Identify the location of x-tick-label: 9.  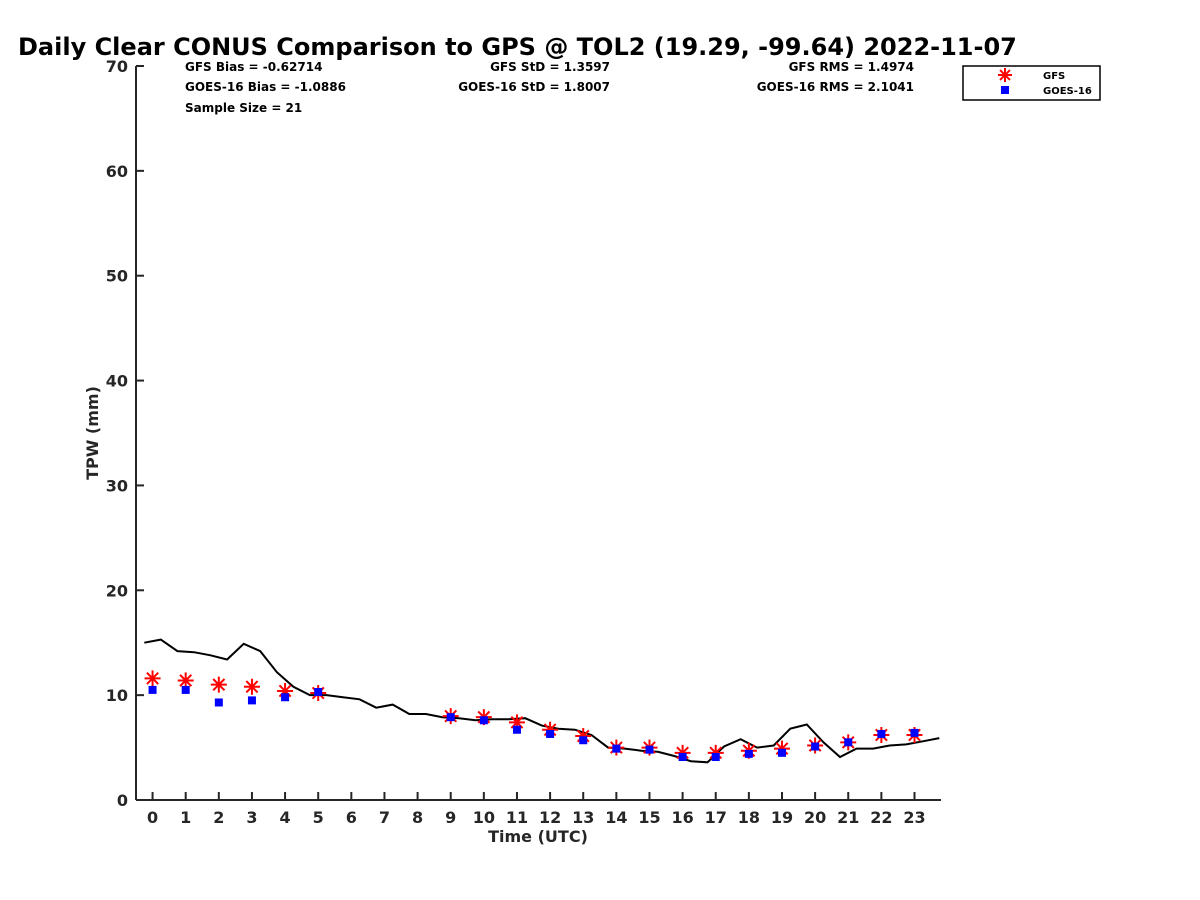
(450, 817).